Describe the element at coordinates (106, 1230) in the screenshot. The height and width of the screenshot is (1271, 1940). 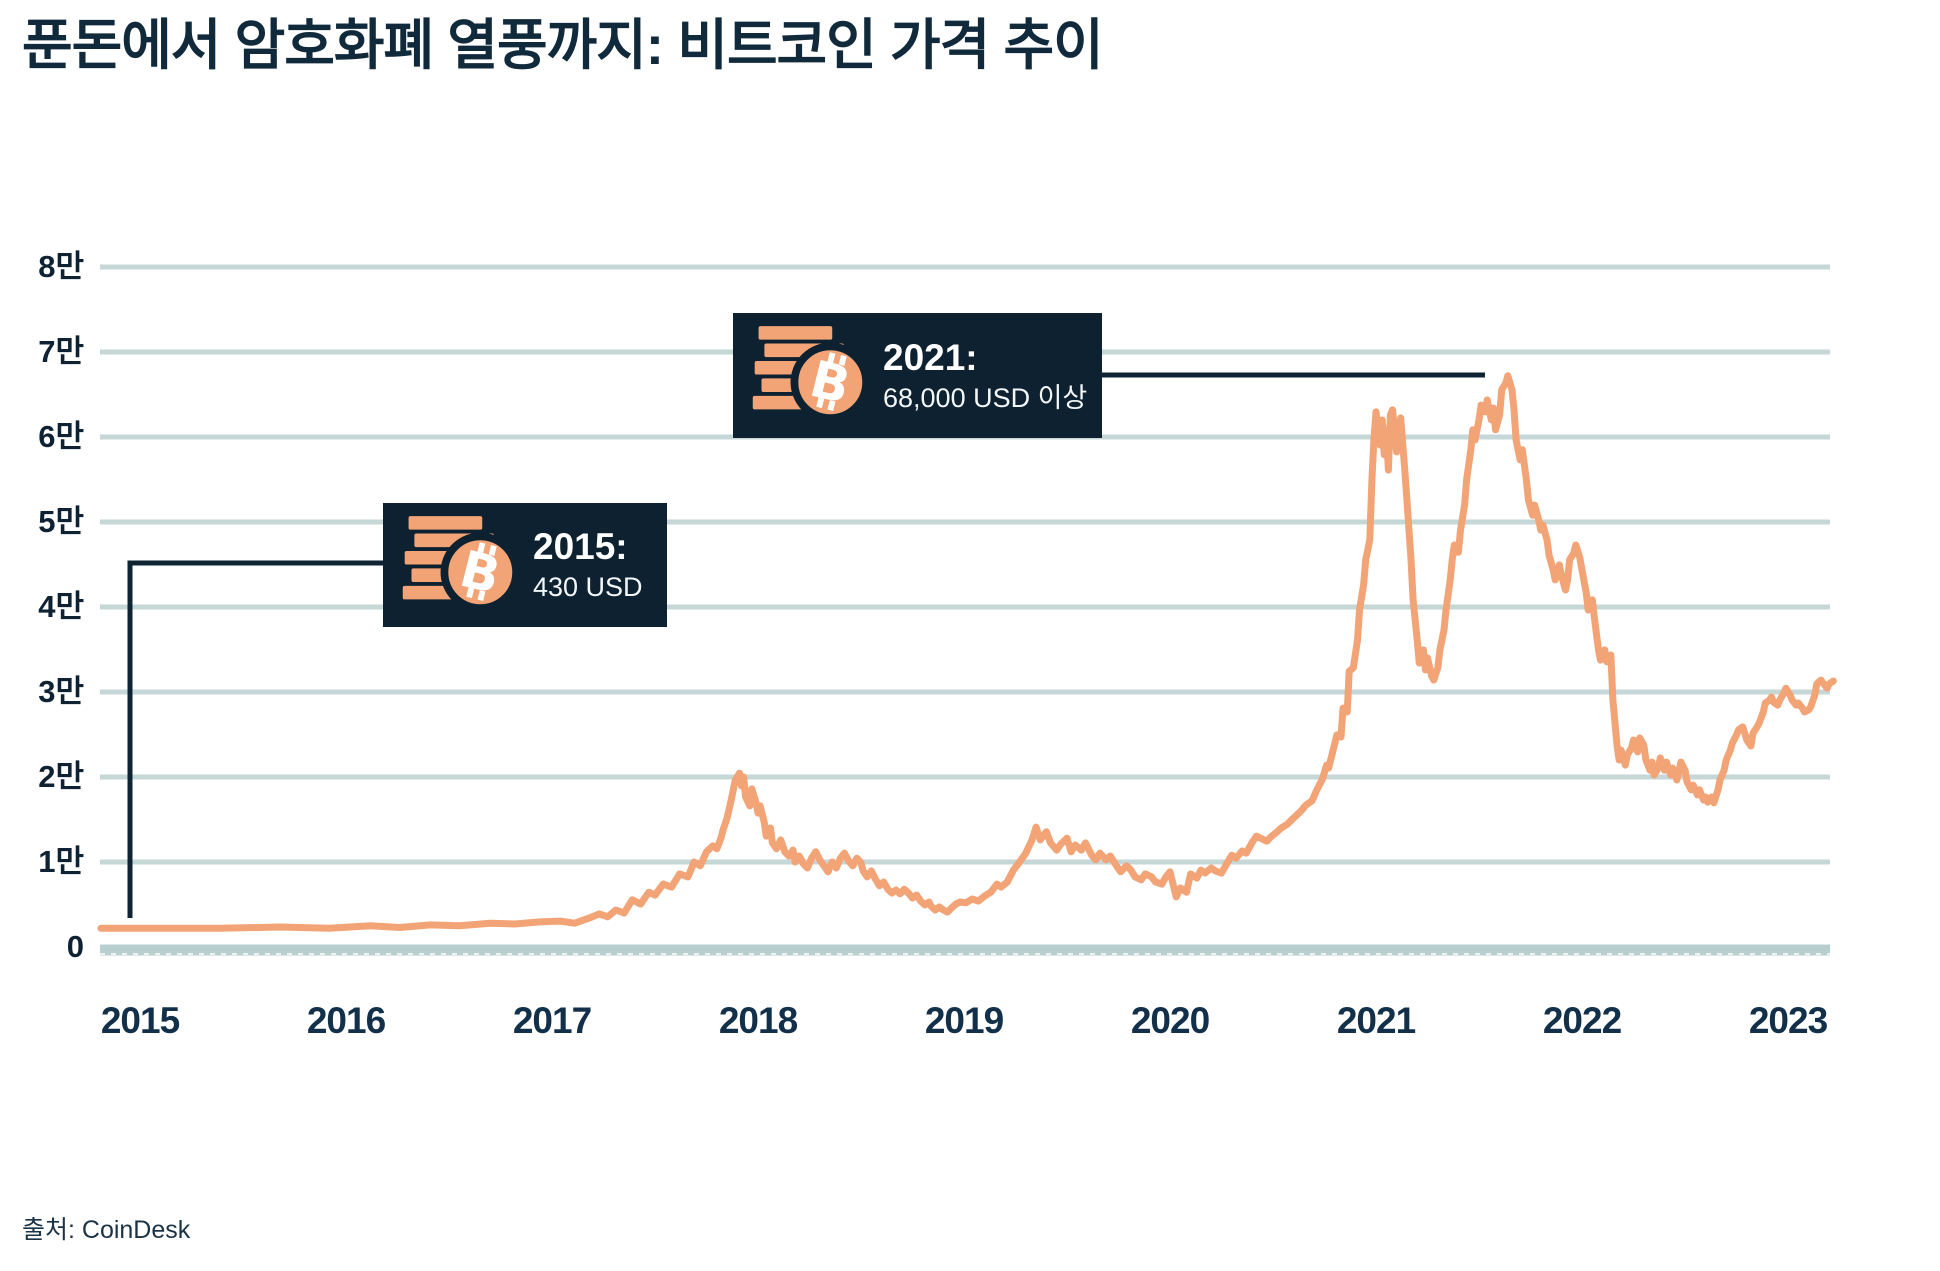
I see `source-credit: 출처: CoinDesk` at that location.